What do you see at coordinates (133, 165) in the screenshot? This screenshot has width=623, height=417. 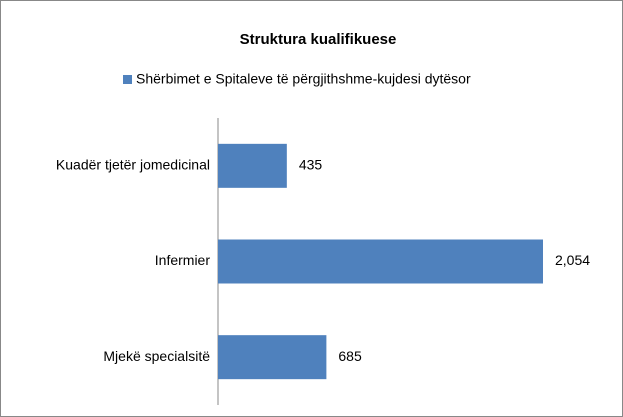 I see `y-tick-label: Kuadër tjetër jomedicinal` at bounding box center [133, 165].